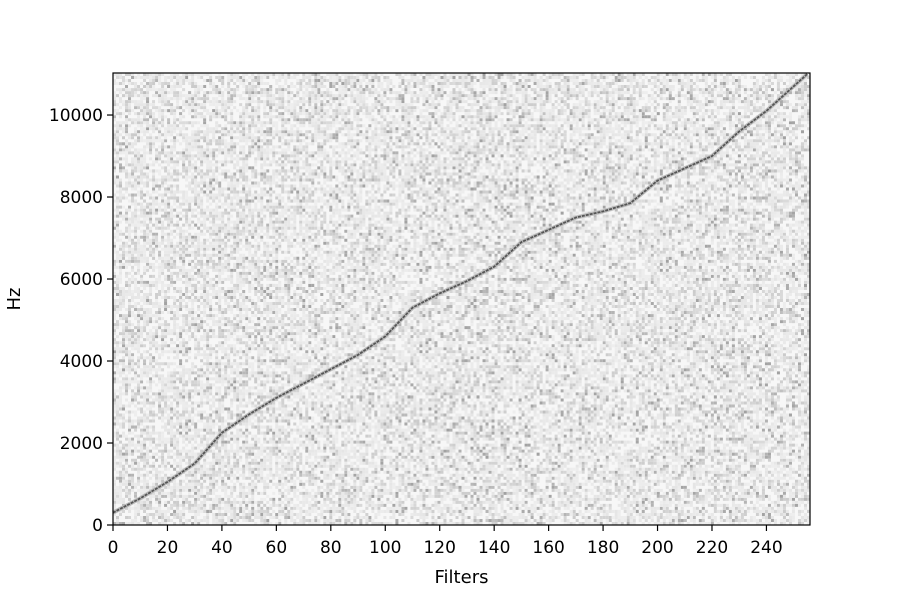 This screenshot has width=900, height=604. I want to click on x-tick-label: 60, so click(277, 548).